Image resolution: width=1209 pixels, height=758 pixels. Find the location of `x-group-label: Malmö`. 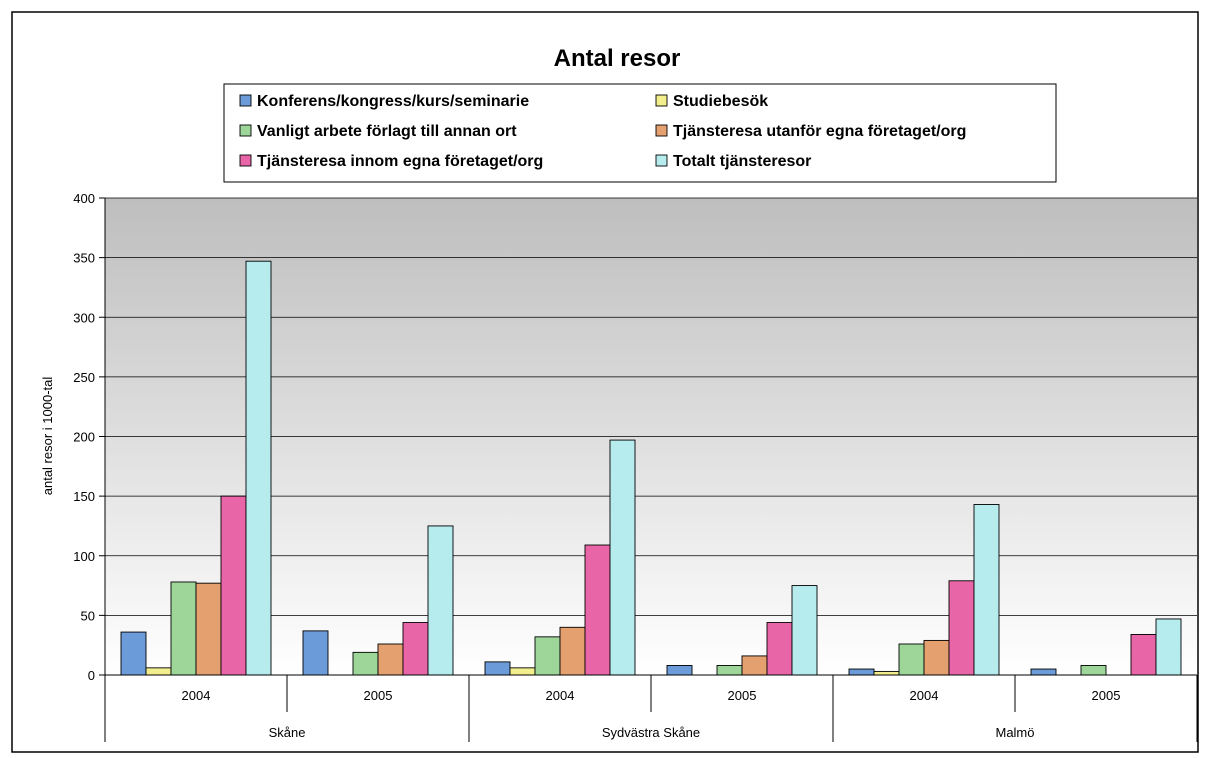

x-group-label: Malmö is located at coordinates (1014, 732).